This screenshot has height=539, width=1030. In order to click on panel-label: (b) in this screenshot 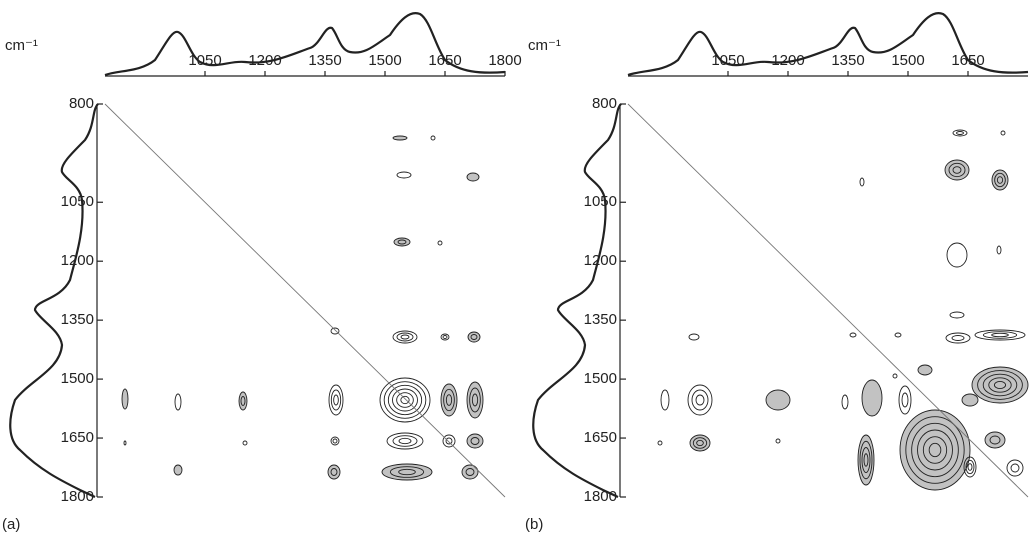, I will do `click(534, 524)`.